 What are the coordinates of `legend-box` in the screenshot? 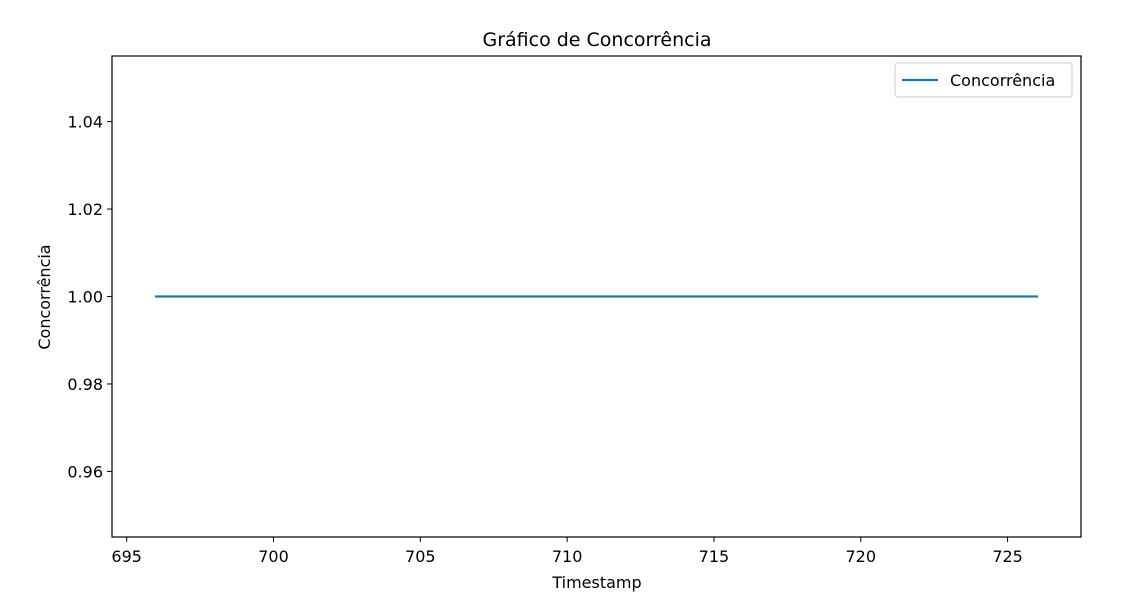 It's located at (983, 80).